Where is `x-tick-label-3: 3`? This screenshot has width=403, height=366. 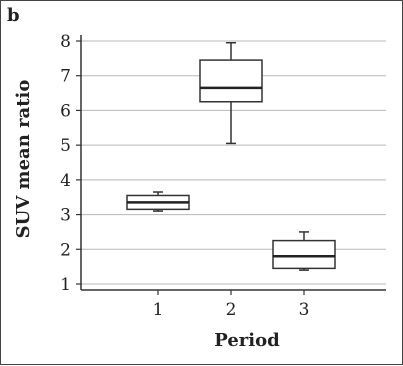
x-tick-label-3: 3 is located at coordinates (304, 310).